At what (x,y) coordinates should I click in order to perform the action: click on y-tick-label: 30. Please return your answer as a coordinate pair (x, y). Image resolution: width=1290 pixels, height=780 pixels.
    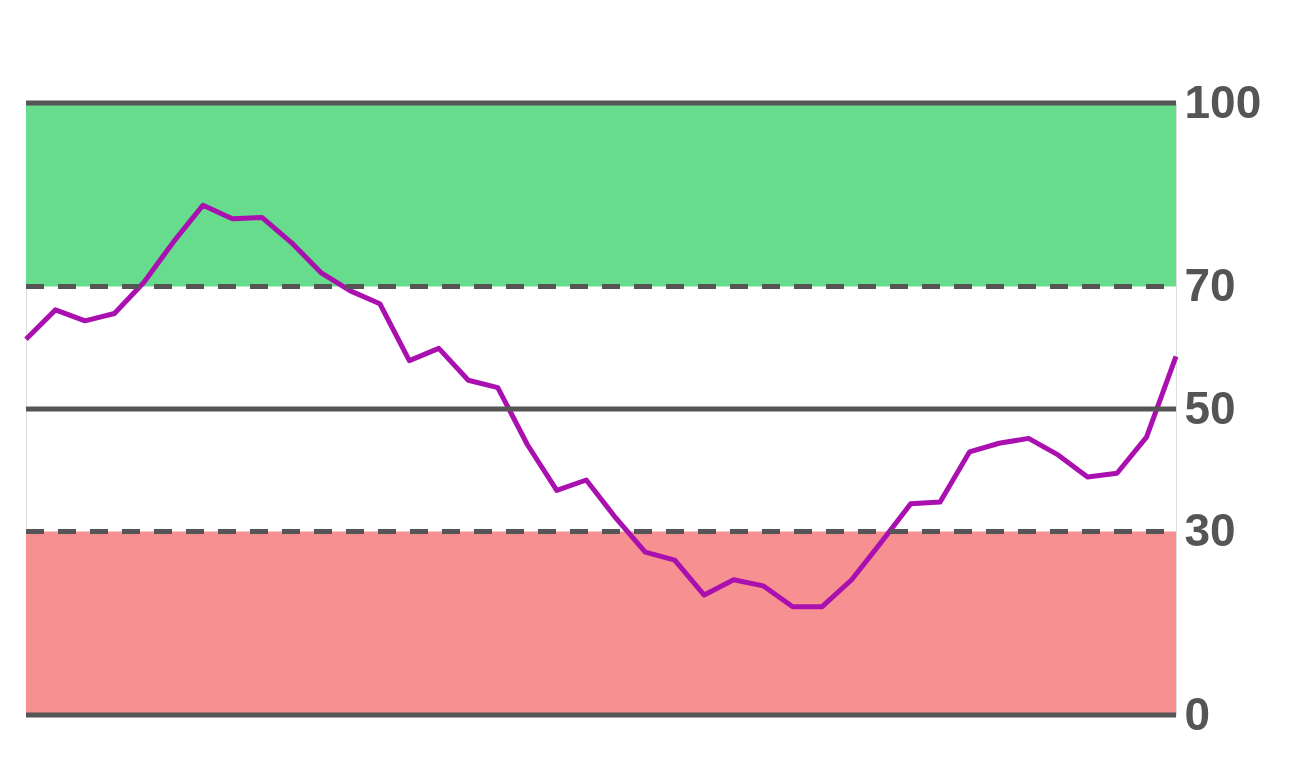
    Looking at the image, I should click on (1210, 529).